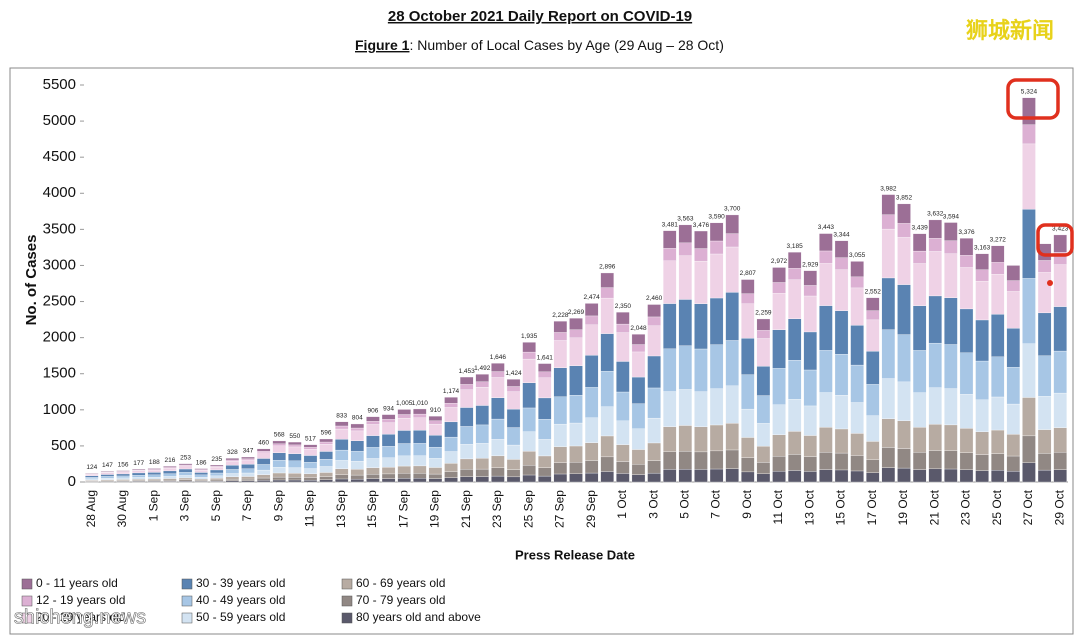 Image resolution: width=1080 pixels, height=636 pixels. What do you see at coordinates (997, 507) in the screenshot?
I see `x-tick-label: 25 Oct` at bounding box center [997, 507].